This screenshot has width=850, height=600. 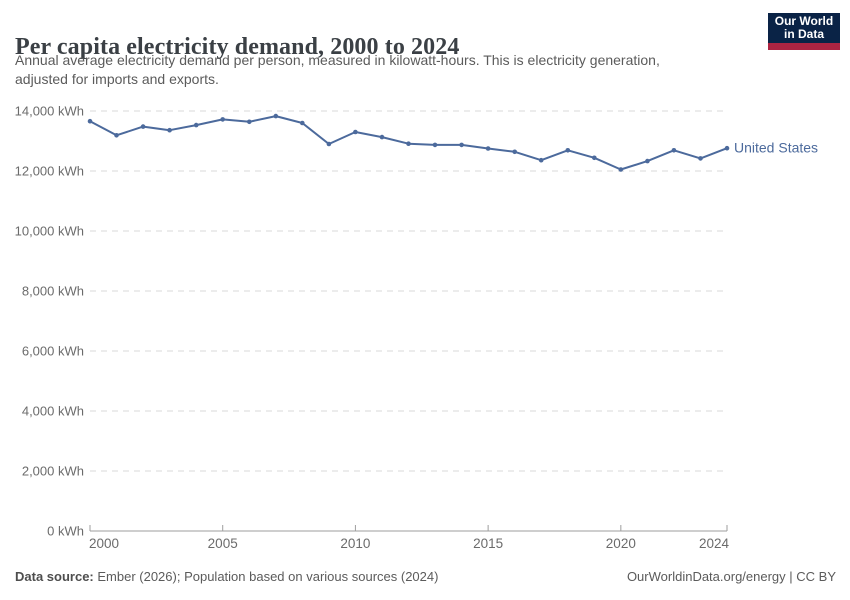 I want to click on license-note: OurWorldinData.org/energy | CC BY, so click(x=731, y=576).